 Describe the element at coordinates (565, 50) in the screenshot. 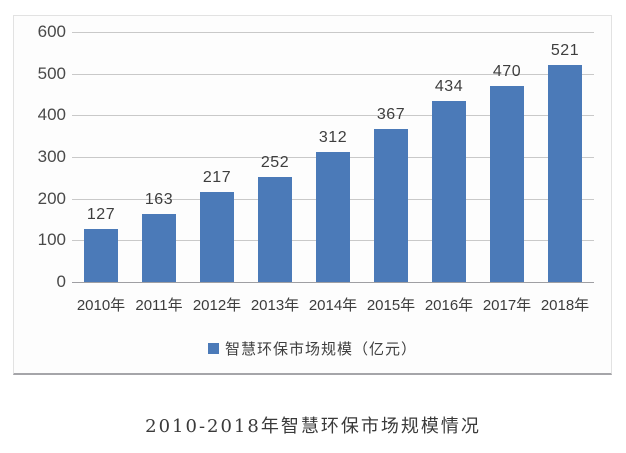

I see `value-label: 521` at that location.